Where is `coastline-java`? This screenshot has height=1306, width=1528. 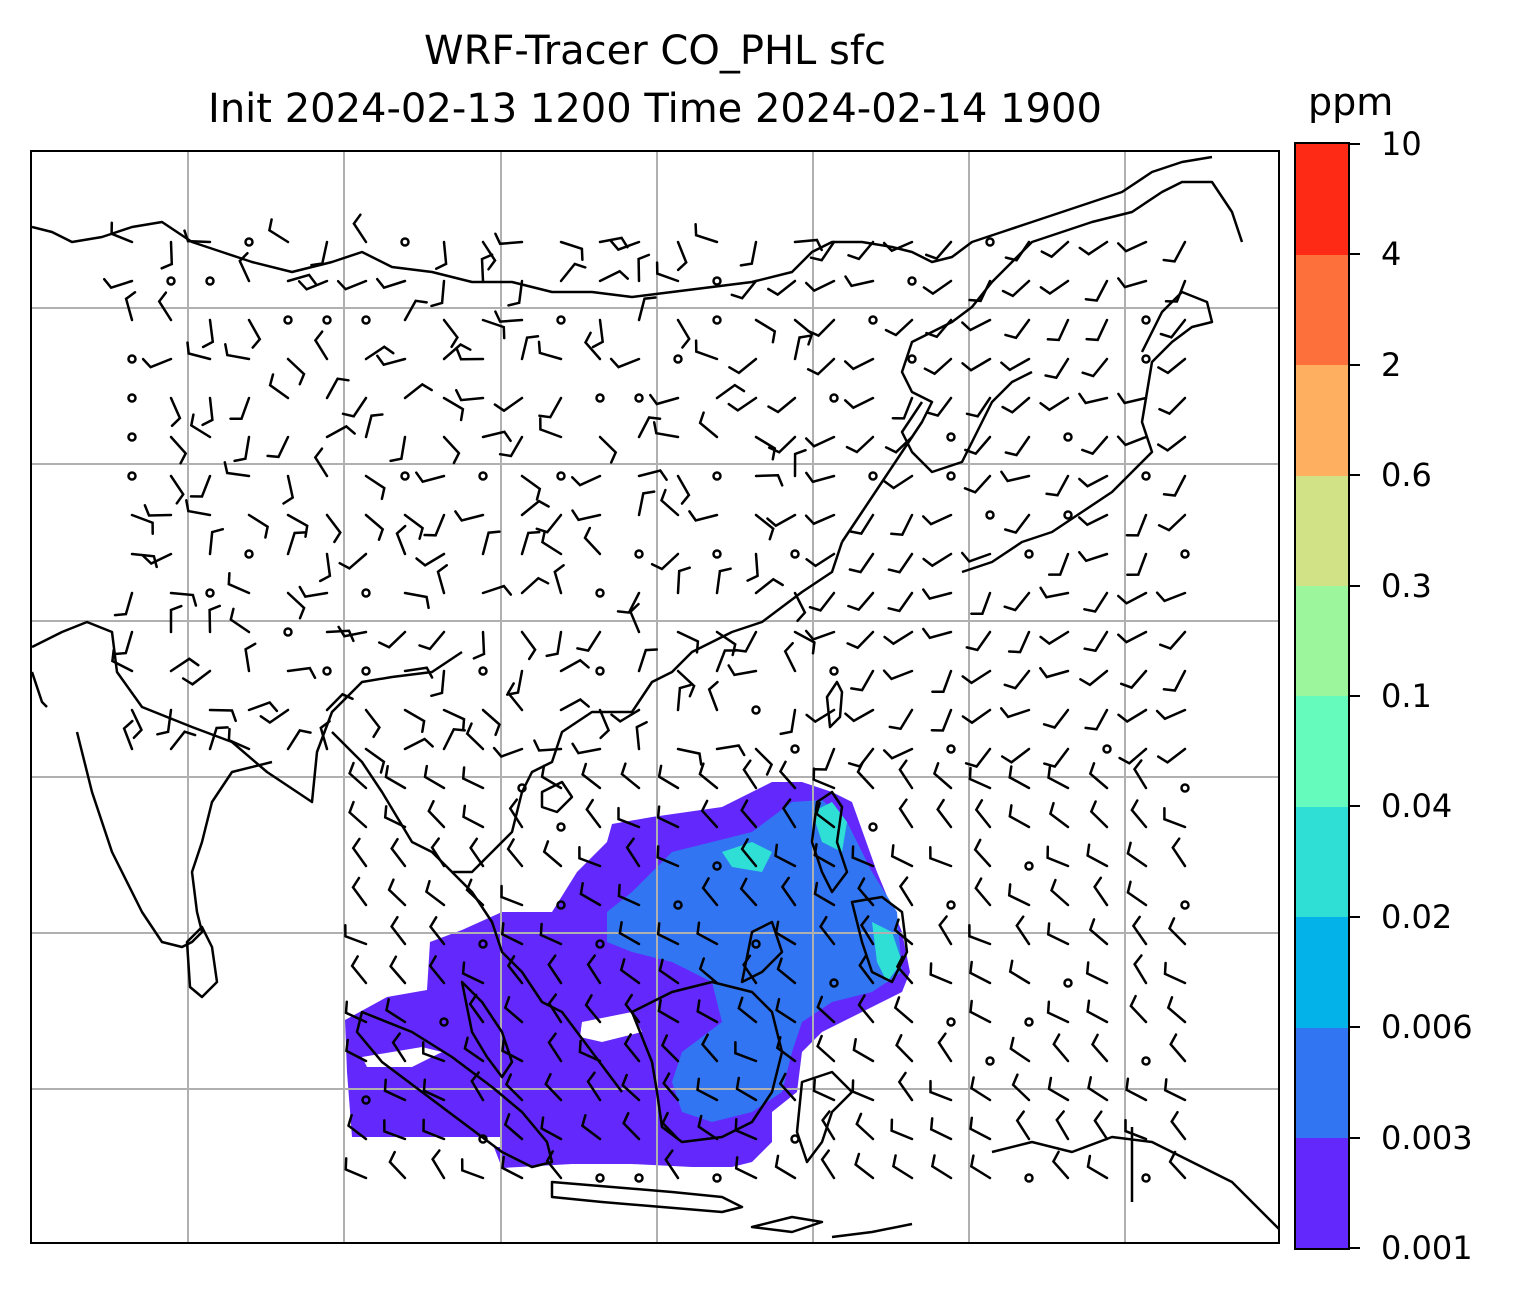 coastline-java is located at coordinates (647, 1197).